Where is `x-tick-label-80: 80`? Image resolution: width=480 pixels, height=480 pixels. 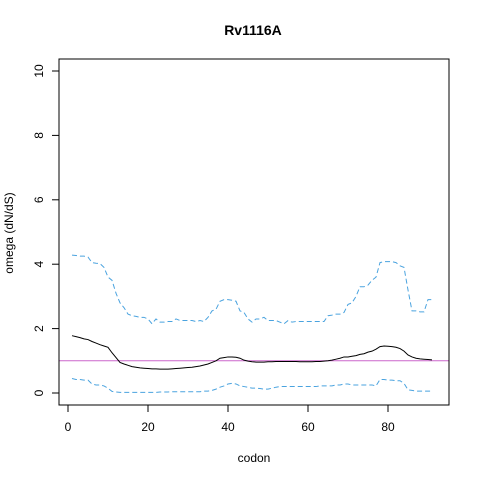
x-tick-label-80: 80 is located at coordinates (388, 427).